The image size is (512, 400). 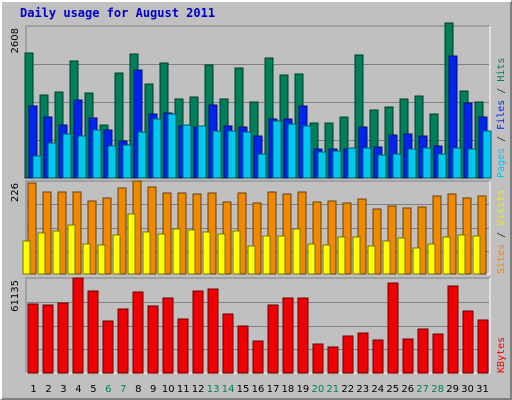 I want to click on x-tick-label-day-7: 7, so click(x=123, y=389).